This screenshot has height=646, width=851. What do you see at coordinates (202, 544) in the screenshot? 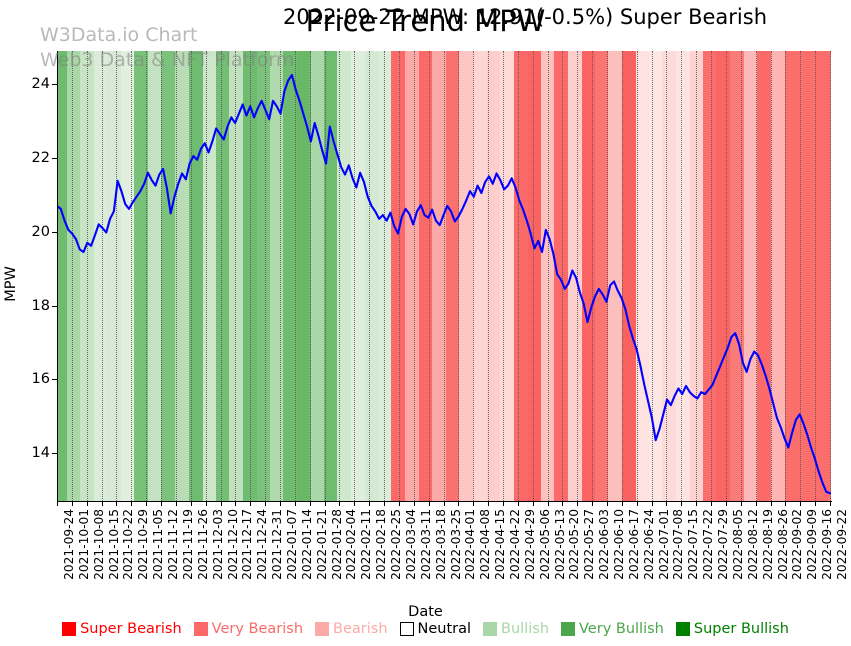
I see `x-axis-tick-label: 2021-11-26` at bounding box center [202, 544].